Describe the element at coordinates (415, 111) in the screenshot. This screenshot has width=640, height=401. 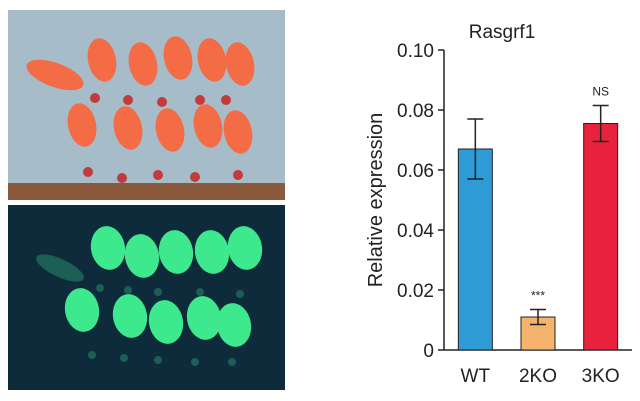
I see `y-tick-label: 0.08` at that location.